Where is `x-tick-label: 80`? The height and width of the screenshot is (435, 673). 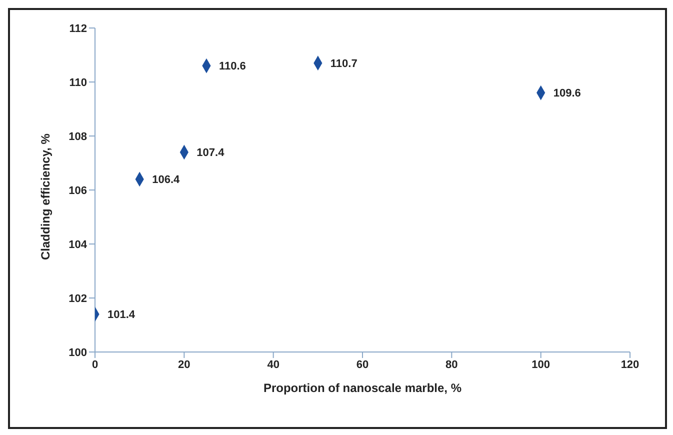
x-tick-label: 80 is located at coordinates (452, 364).